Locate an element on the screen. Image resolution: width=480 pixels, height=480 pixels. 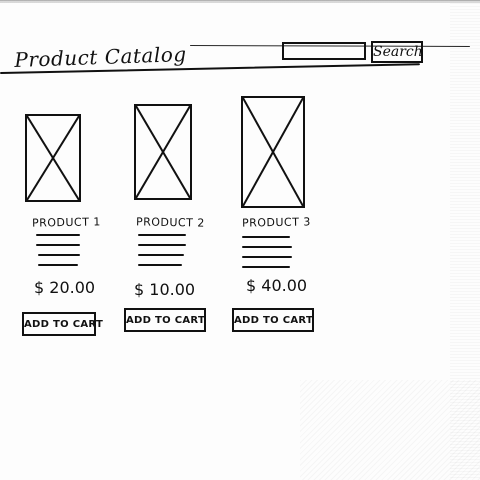
search-input is located at coordinates (324, 51).